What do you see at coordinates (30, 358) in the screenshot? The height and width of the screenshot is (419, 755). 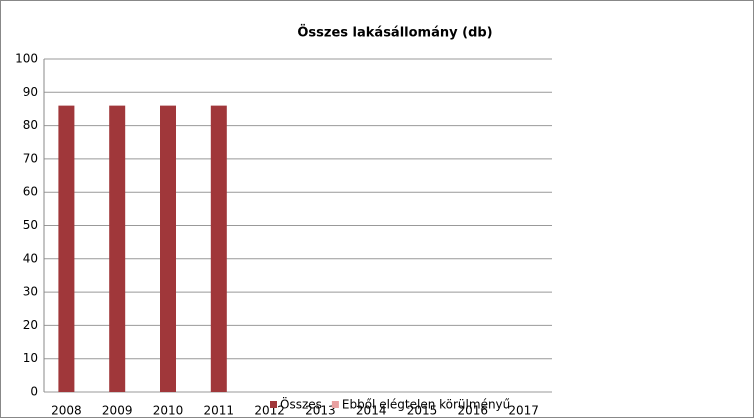 I see `y-tick-label: 10` at bounding box center [30, 358].